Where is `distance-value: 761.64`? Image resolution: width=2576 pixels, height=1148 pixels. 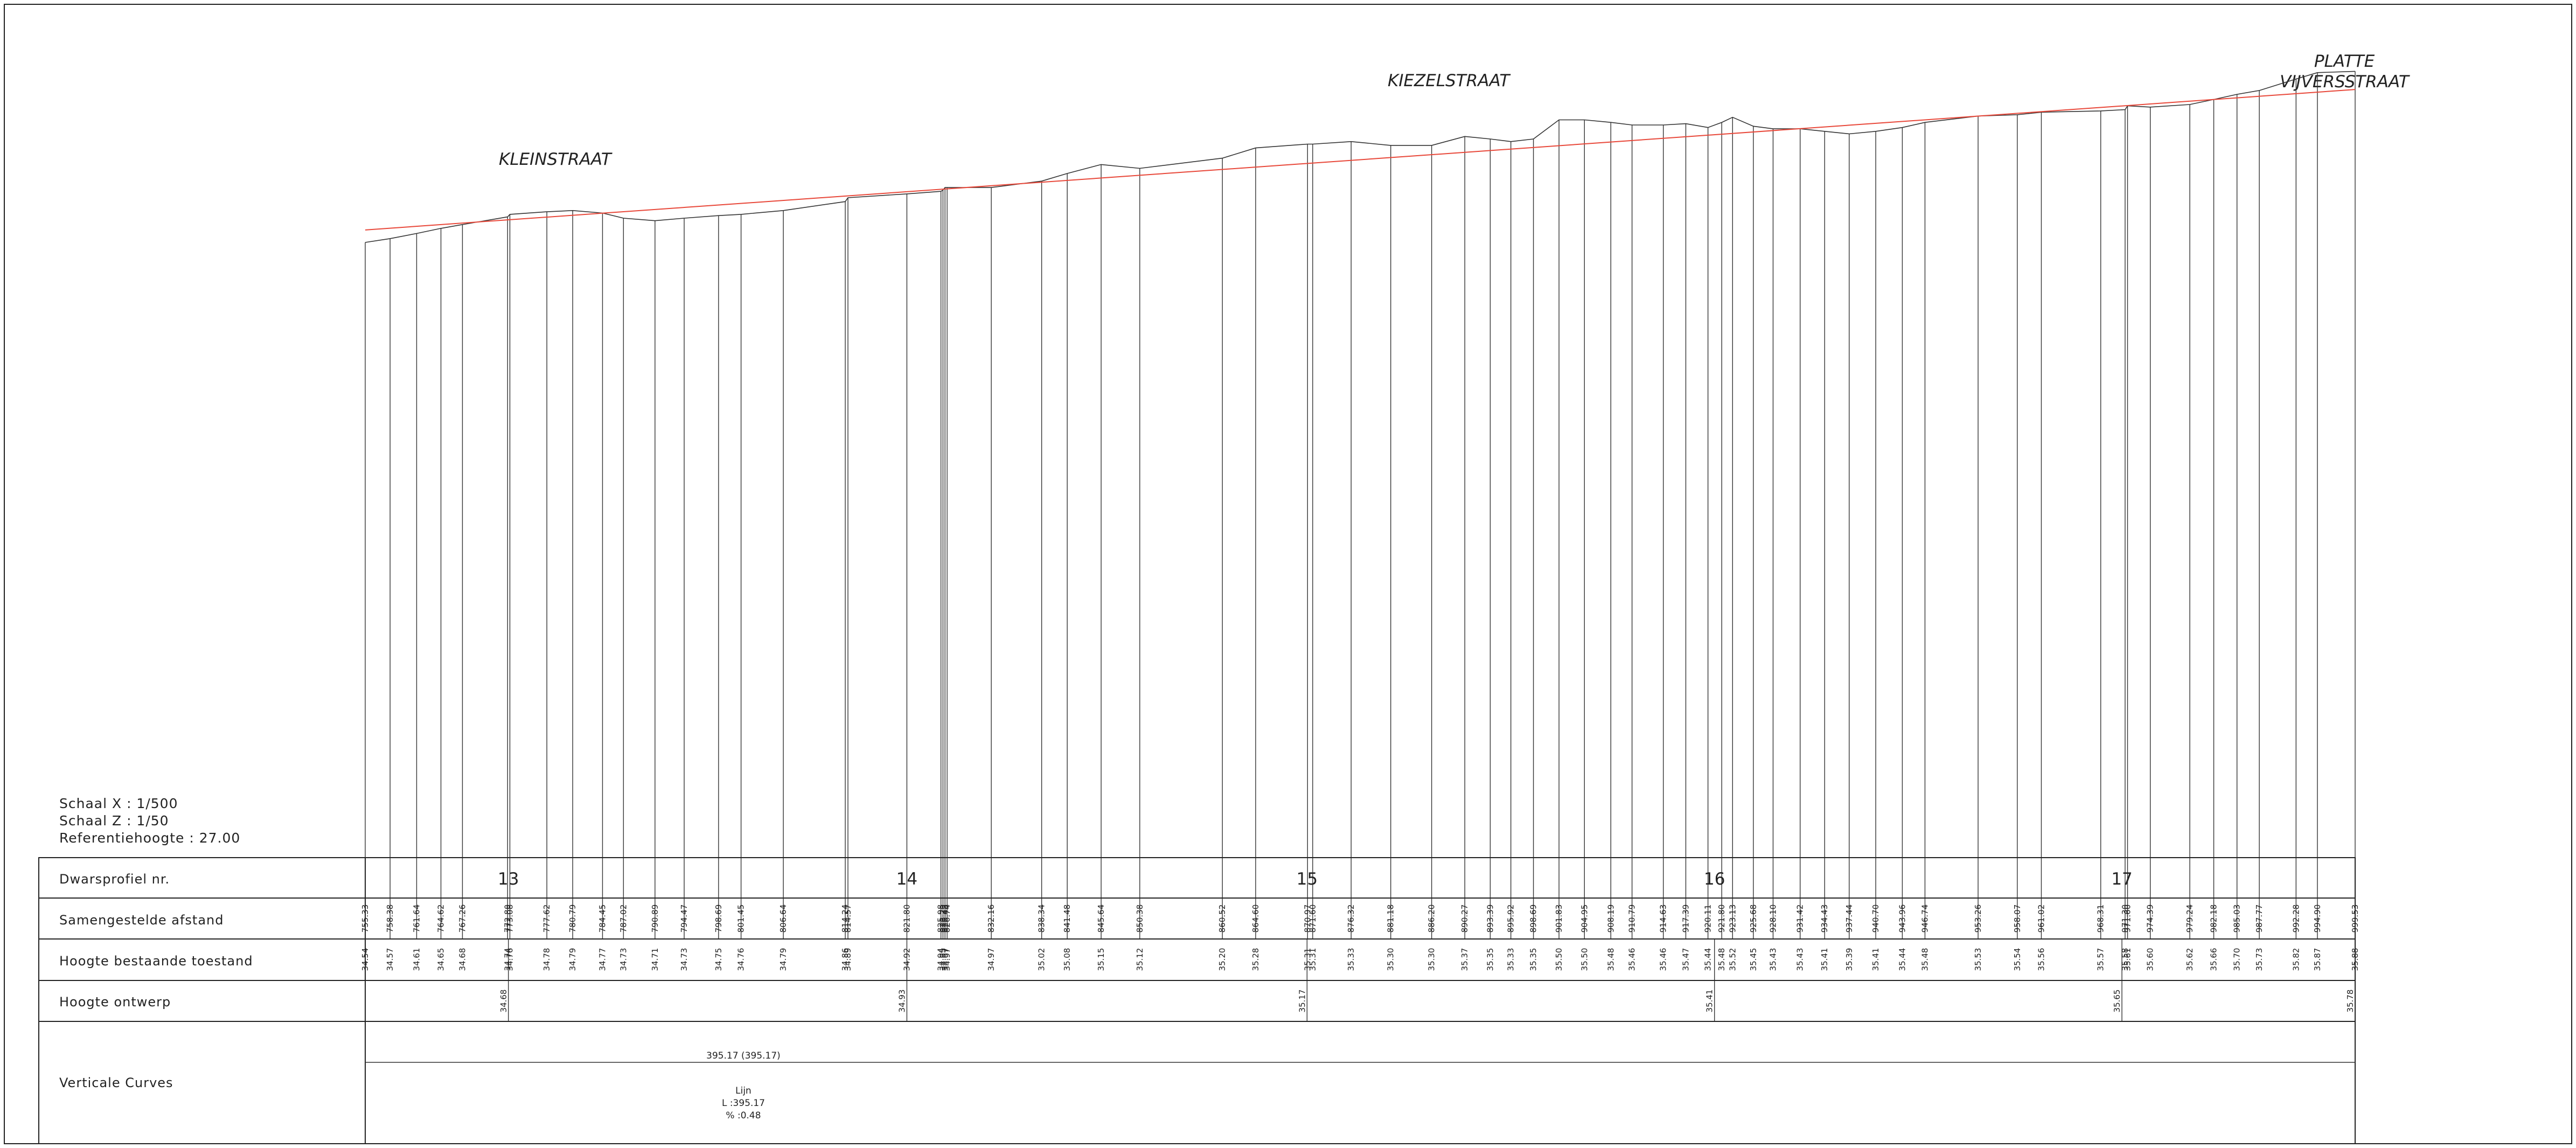
distance-value: 761.64 is located at coordinates (417, 919).